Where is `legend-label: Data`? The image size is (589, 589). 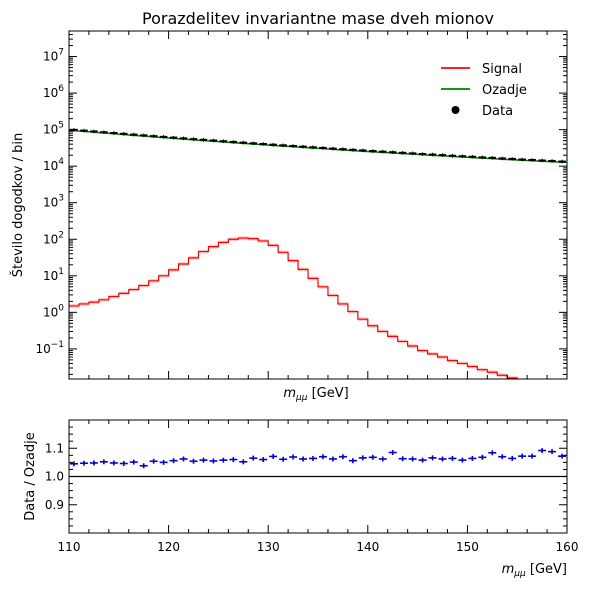
legend-label: Data is located at coordinates (497, 111).